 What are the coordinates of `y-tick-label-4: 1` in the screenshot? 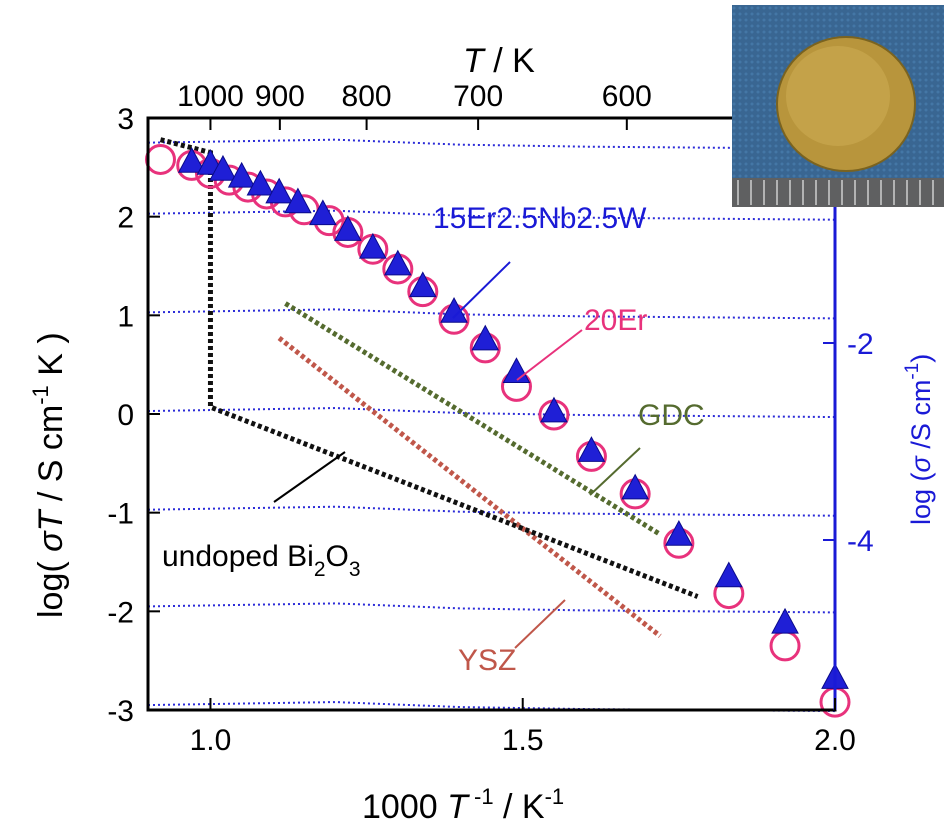 It's located at (125, 316).